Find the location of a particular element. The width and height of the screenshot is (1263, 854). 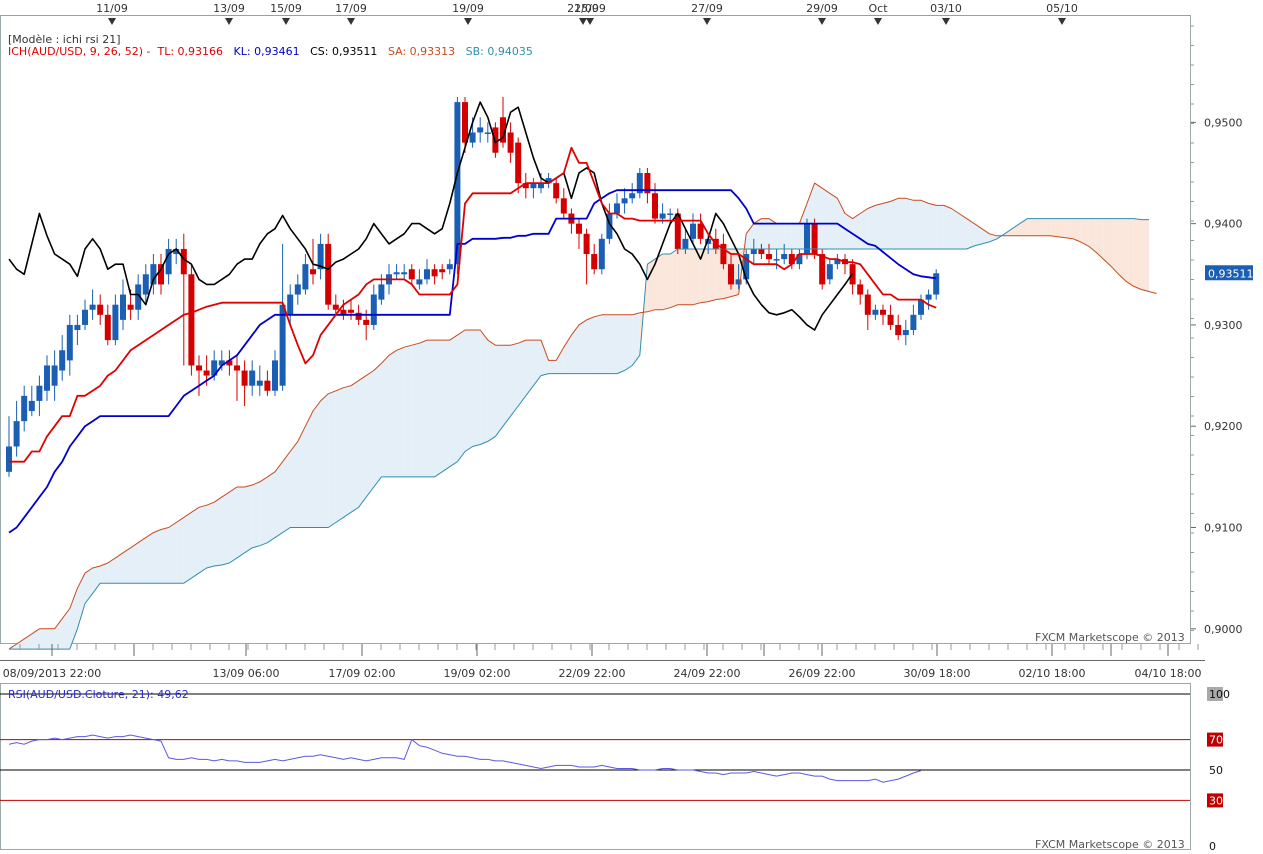

bottom-time-label: 22/09 22:00 is located at coordinates (592, 673).